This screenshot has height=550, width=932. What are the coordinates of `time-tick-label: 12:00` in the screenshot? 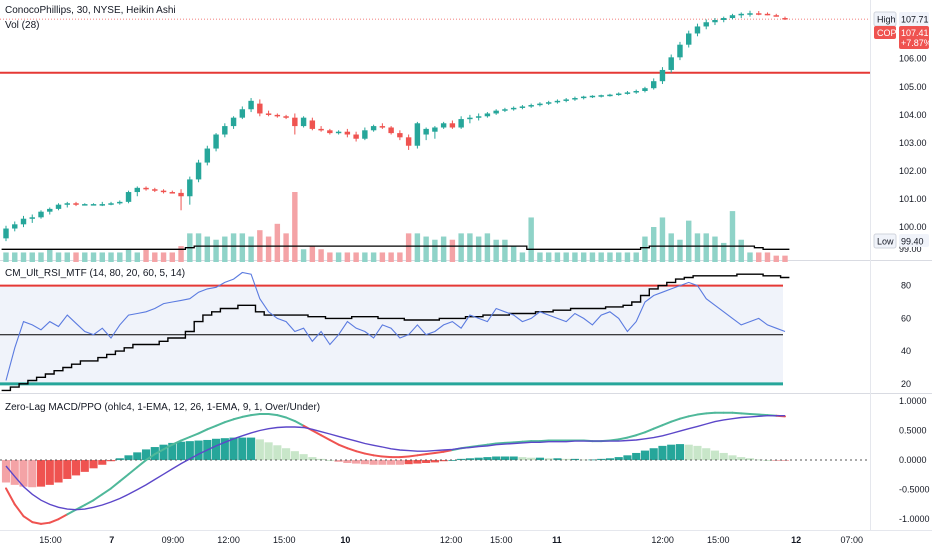 It's located at (228, 540).